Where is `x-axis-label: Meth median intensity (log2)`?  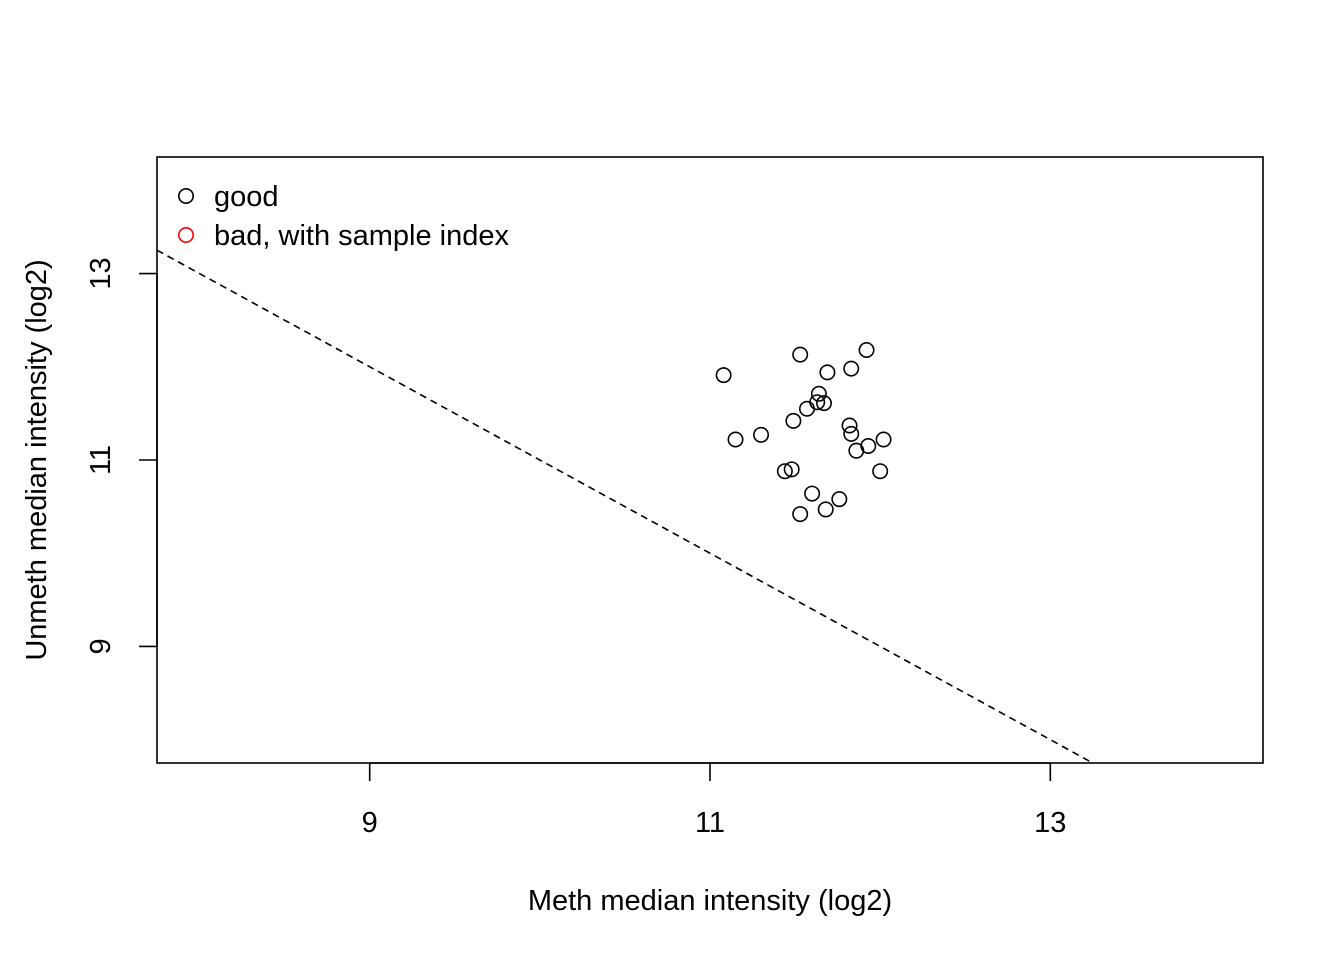 x-axis-label: Meth median intensity (log2) is located at coordinates (710, 901).